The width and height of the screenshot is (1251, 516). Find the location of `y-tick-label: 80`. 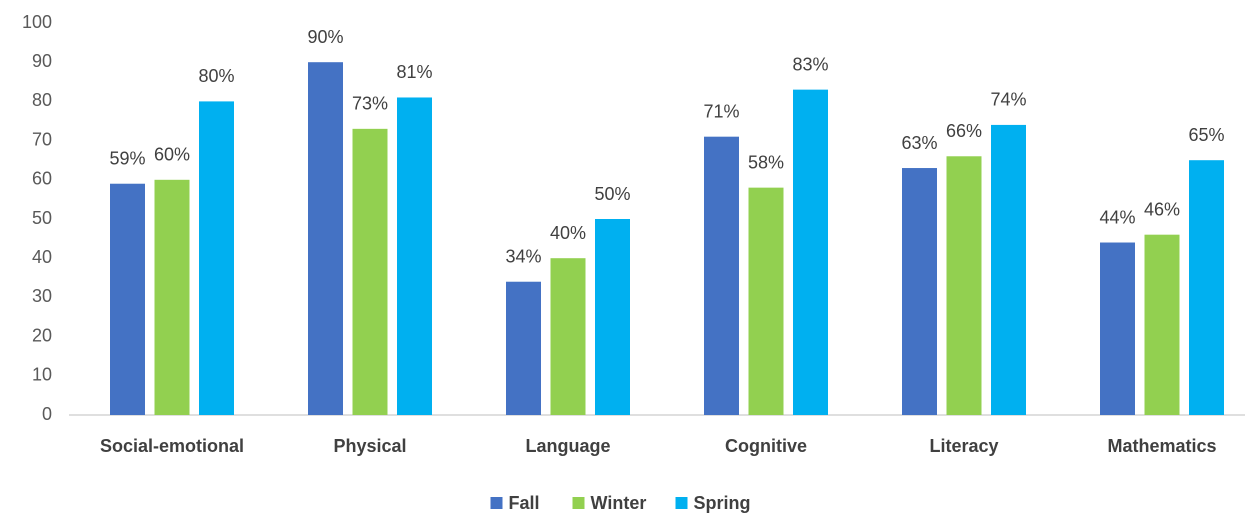

y-tick-label: 80 is located at coordinates (42, 100).